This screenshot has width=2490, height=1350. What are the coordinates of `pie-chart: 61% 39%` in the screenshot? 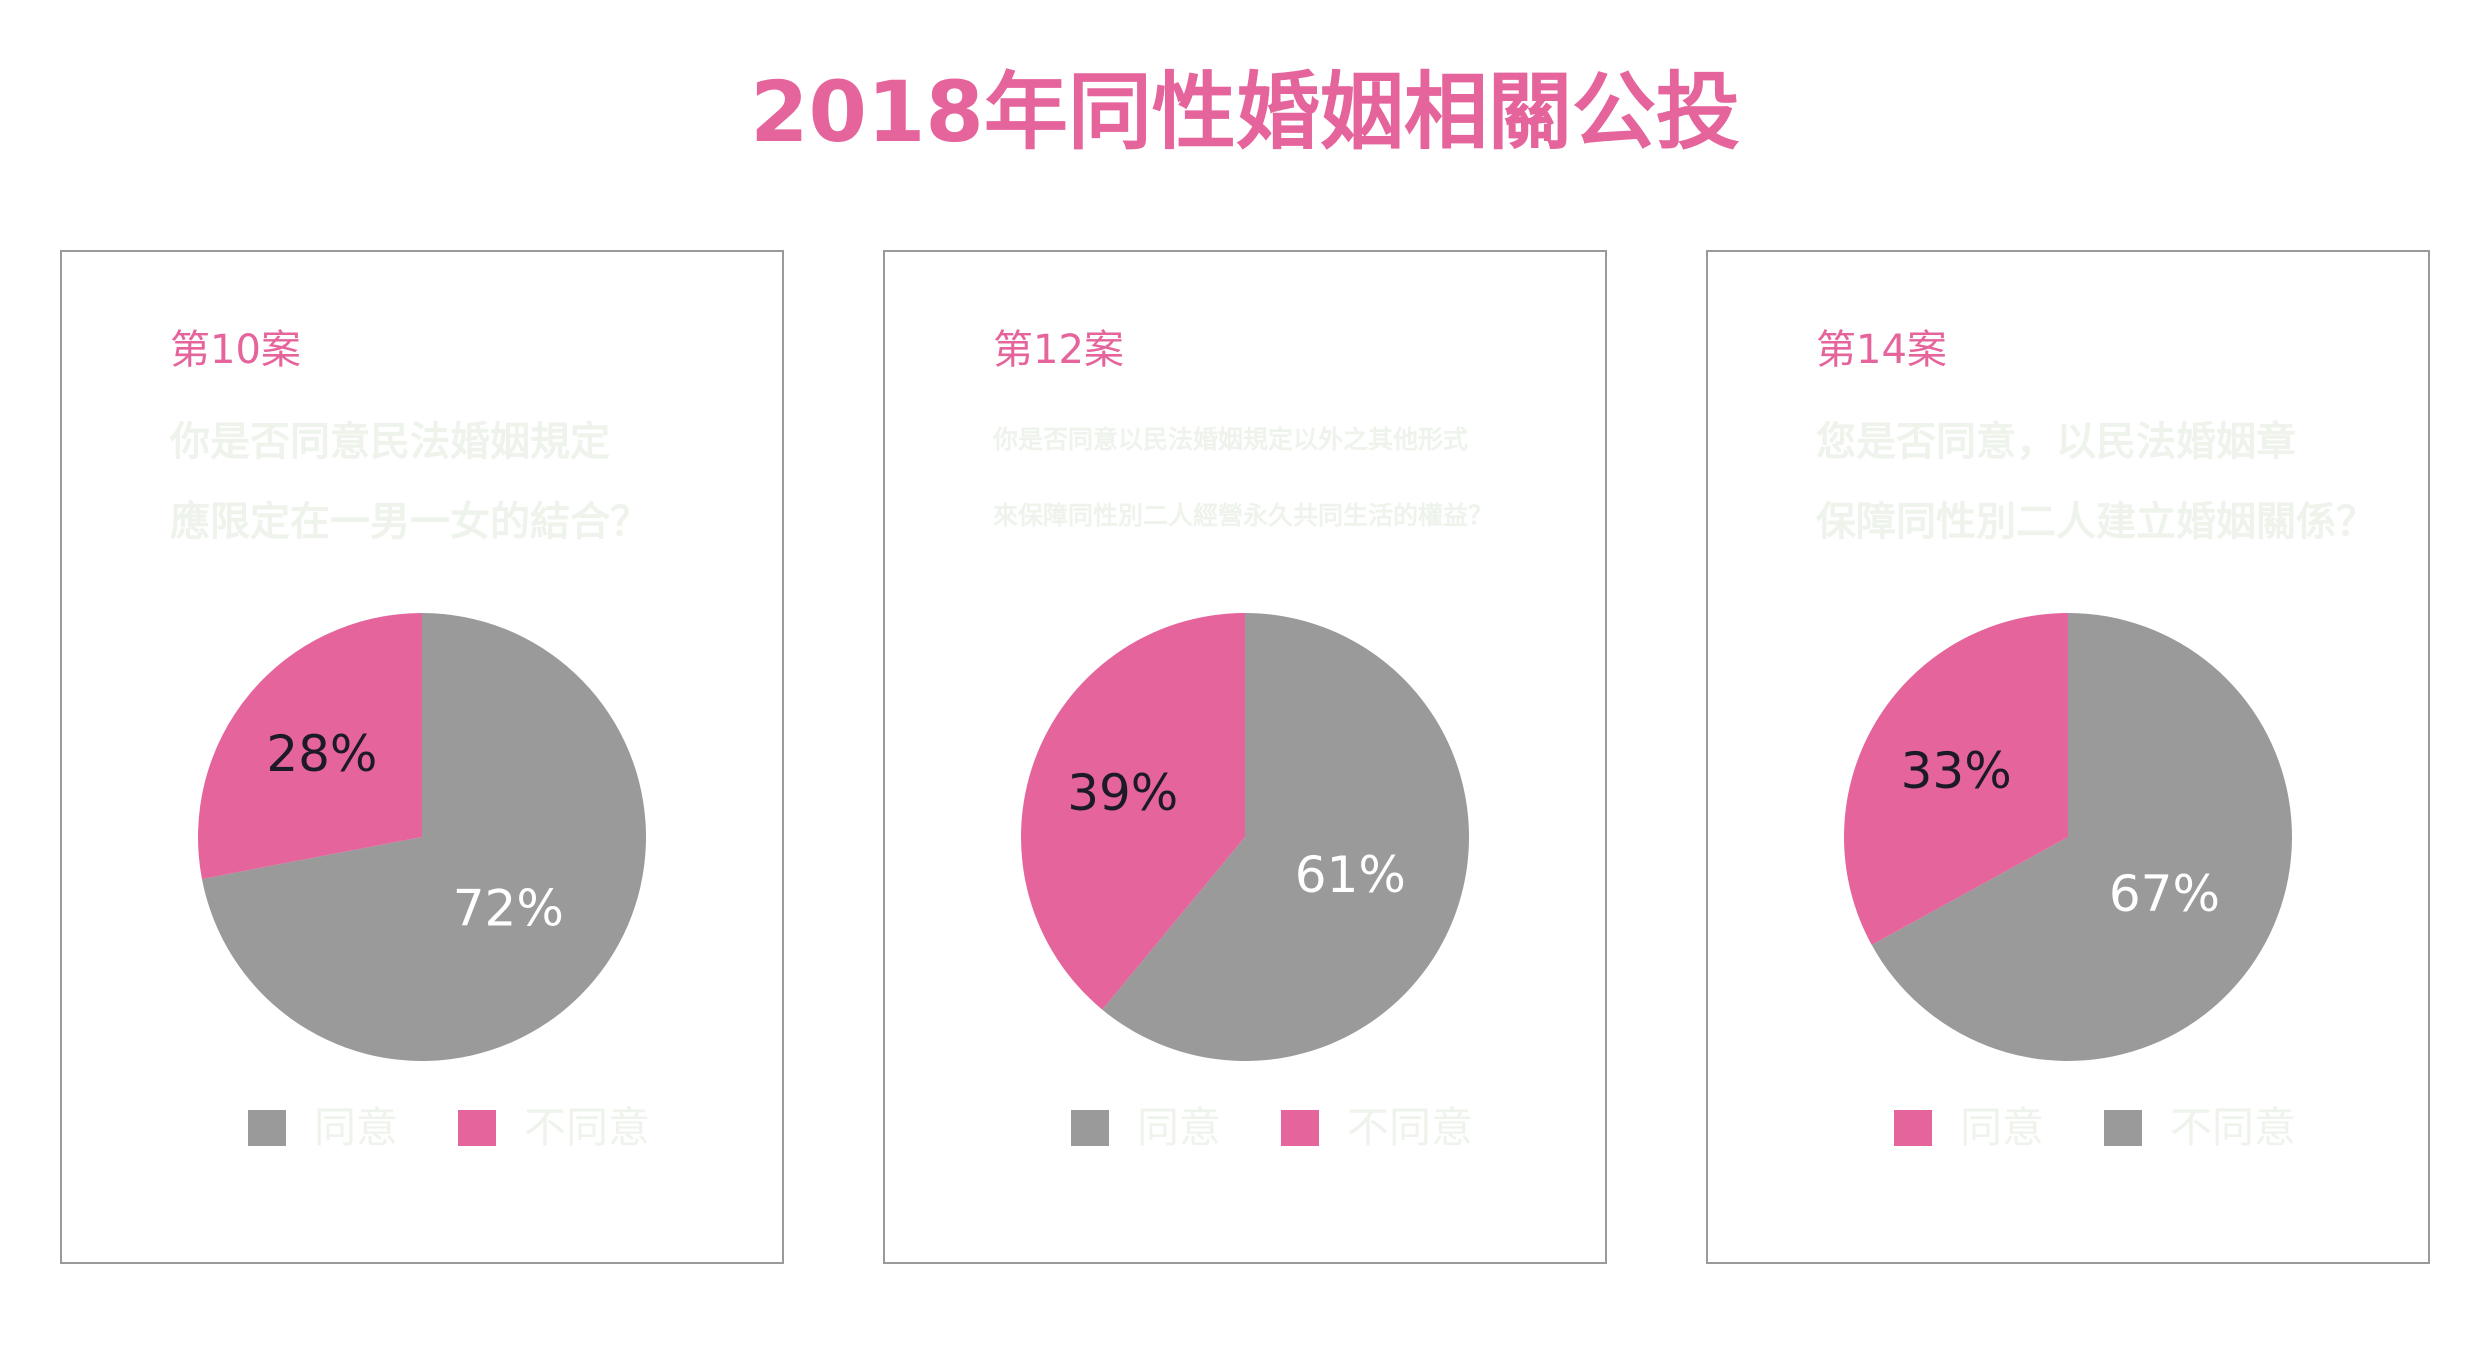 It's located at (1245, 837).